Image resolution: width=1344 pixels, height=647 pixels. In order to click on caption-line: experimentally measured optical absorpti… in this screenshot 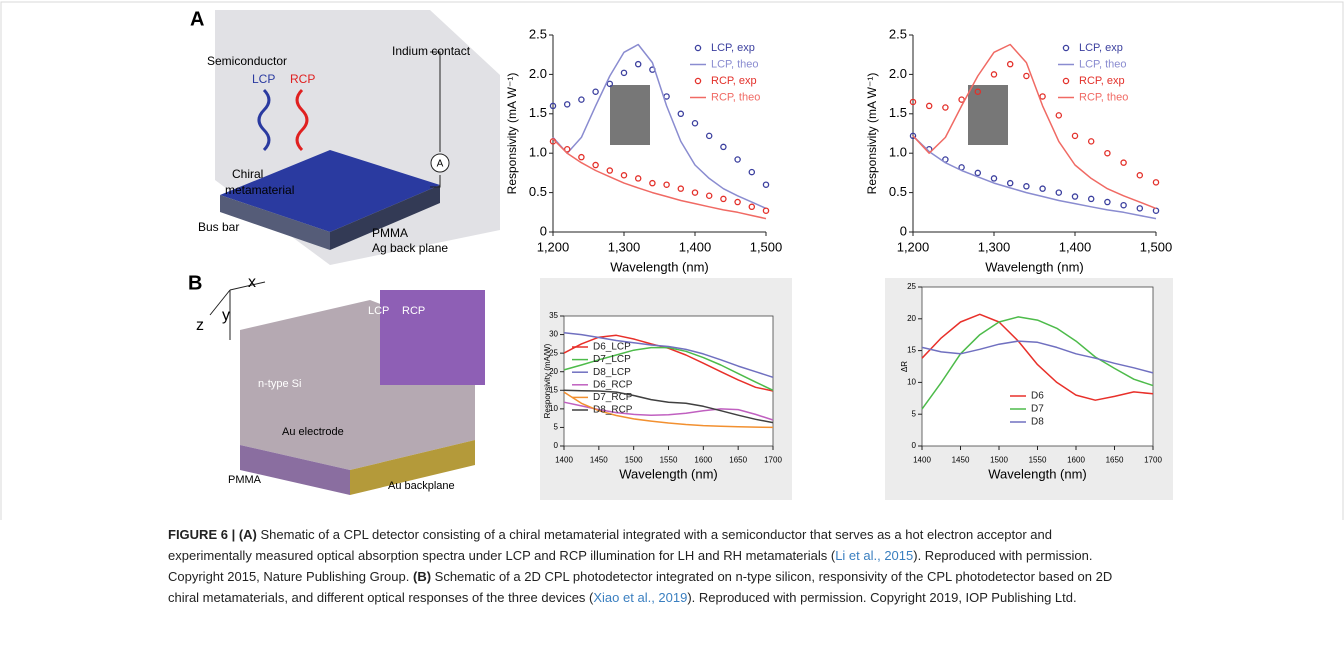, I will do `click(753, 555)`.